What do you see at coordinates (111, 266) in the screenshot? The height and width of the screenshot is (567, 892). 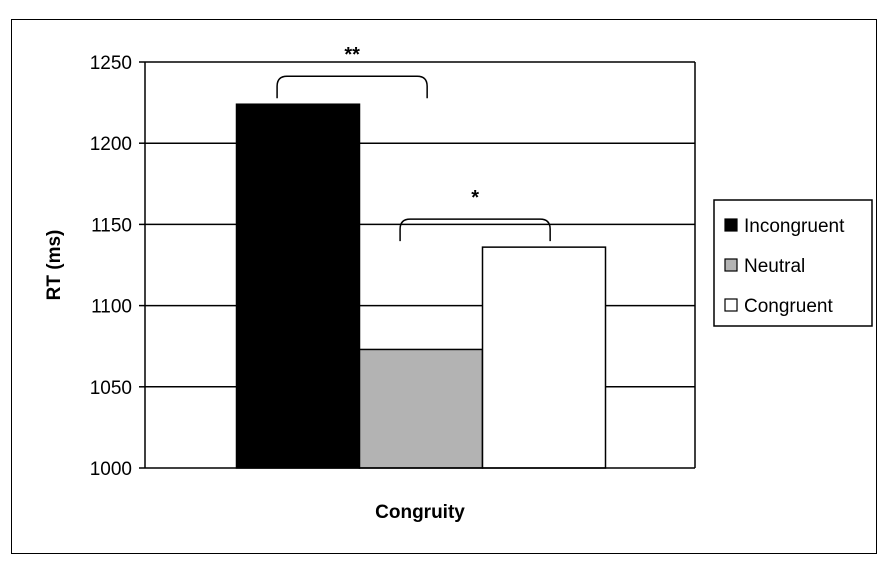 I see `y-tick-labels: 1000 1050 1100 1150 1200 1250` at bounding box center [111, 266].